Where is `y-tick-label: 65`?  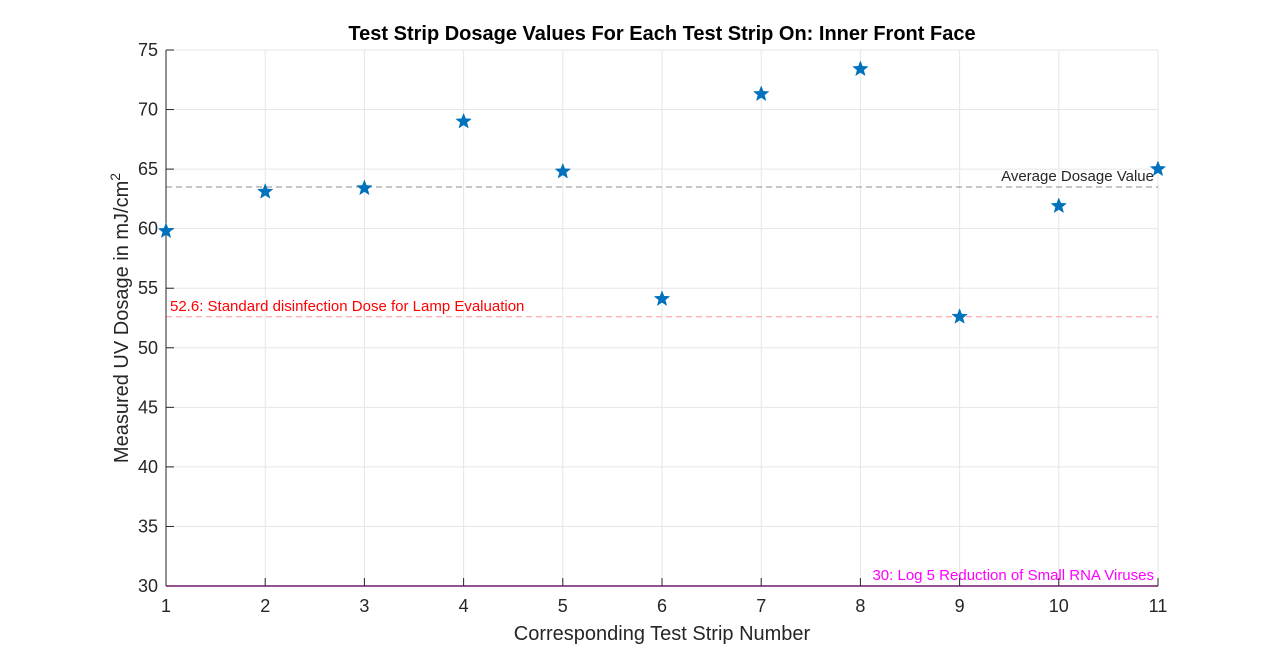 y-tick-label: 65 is located at coordinates (148, 169).